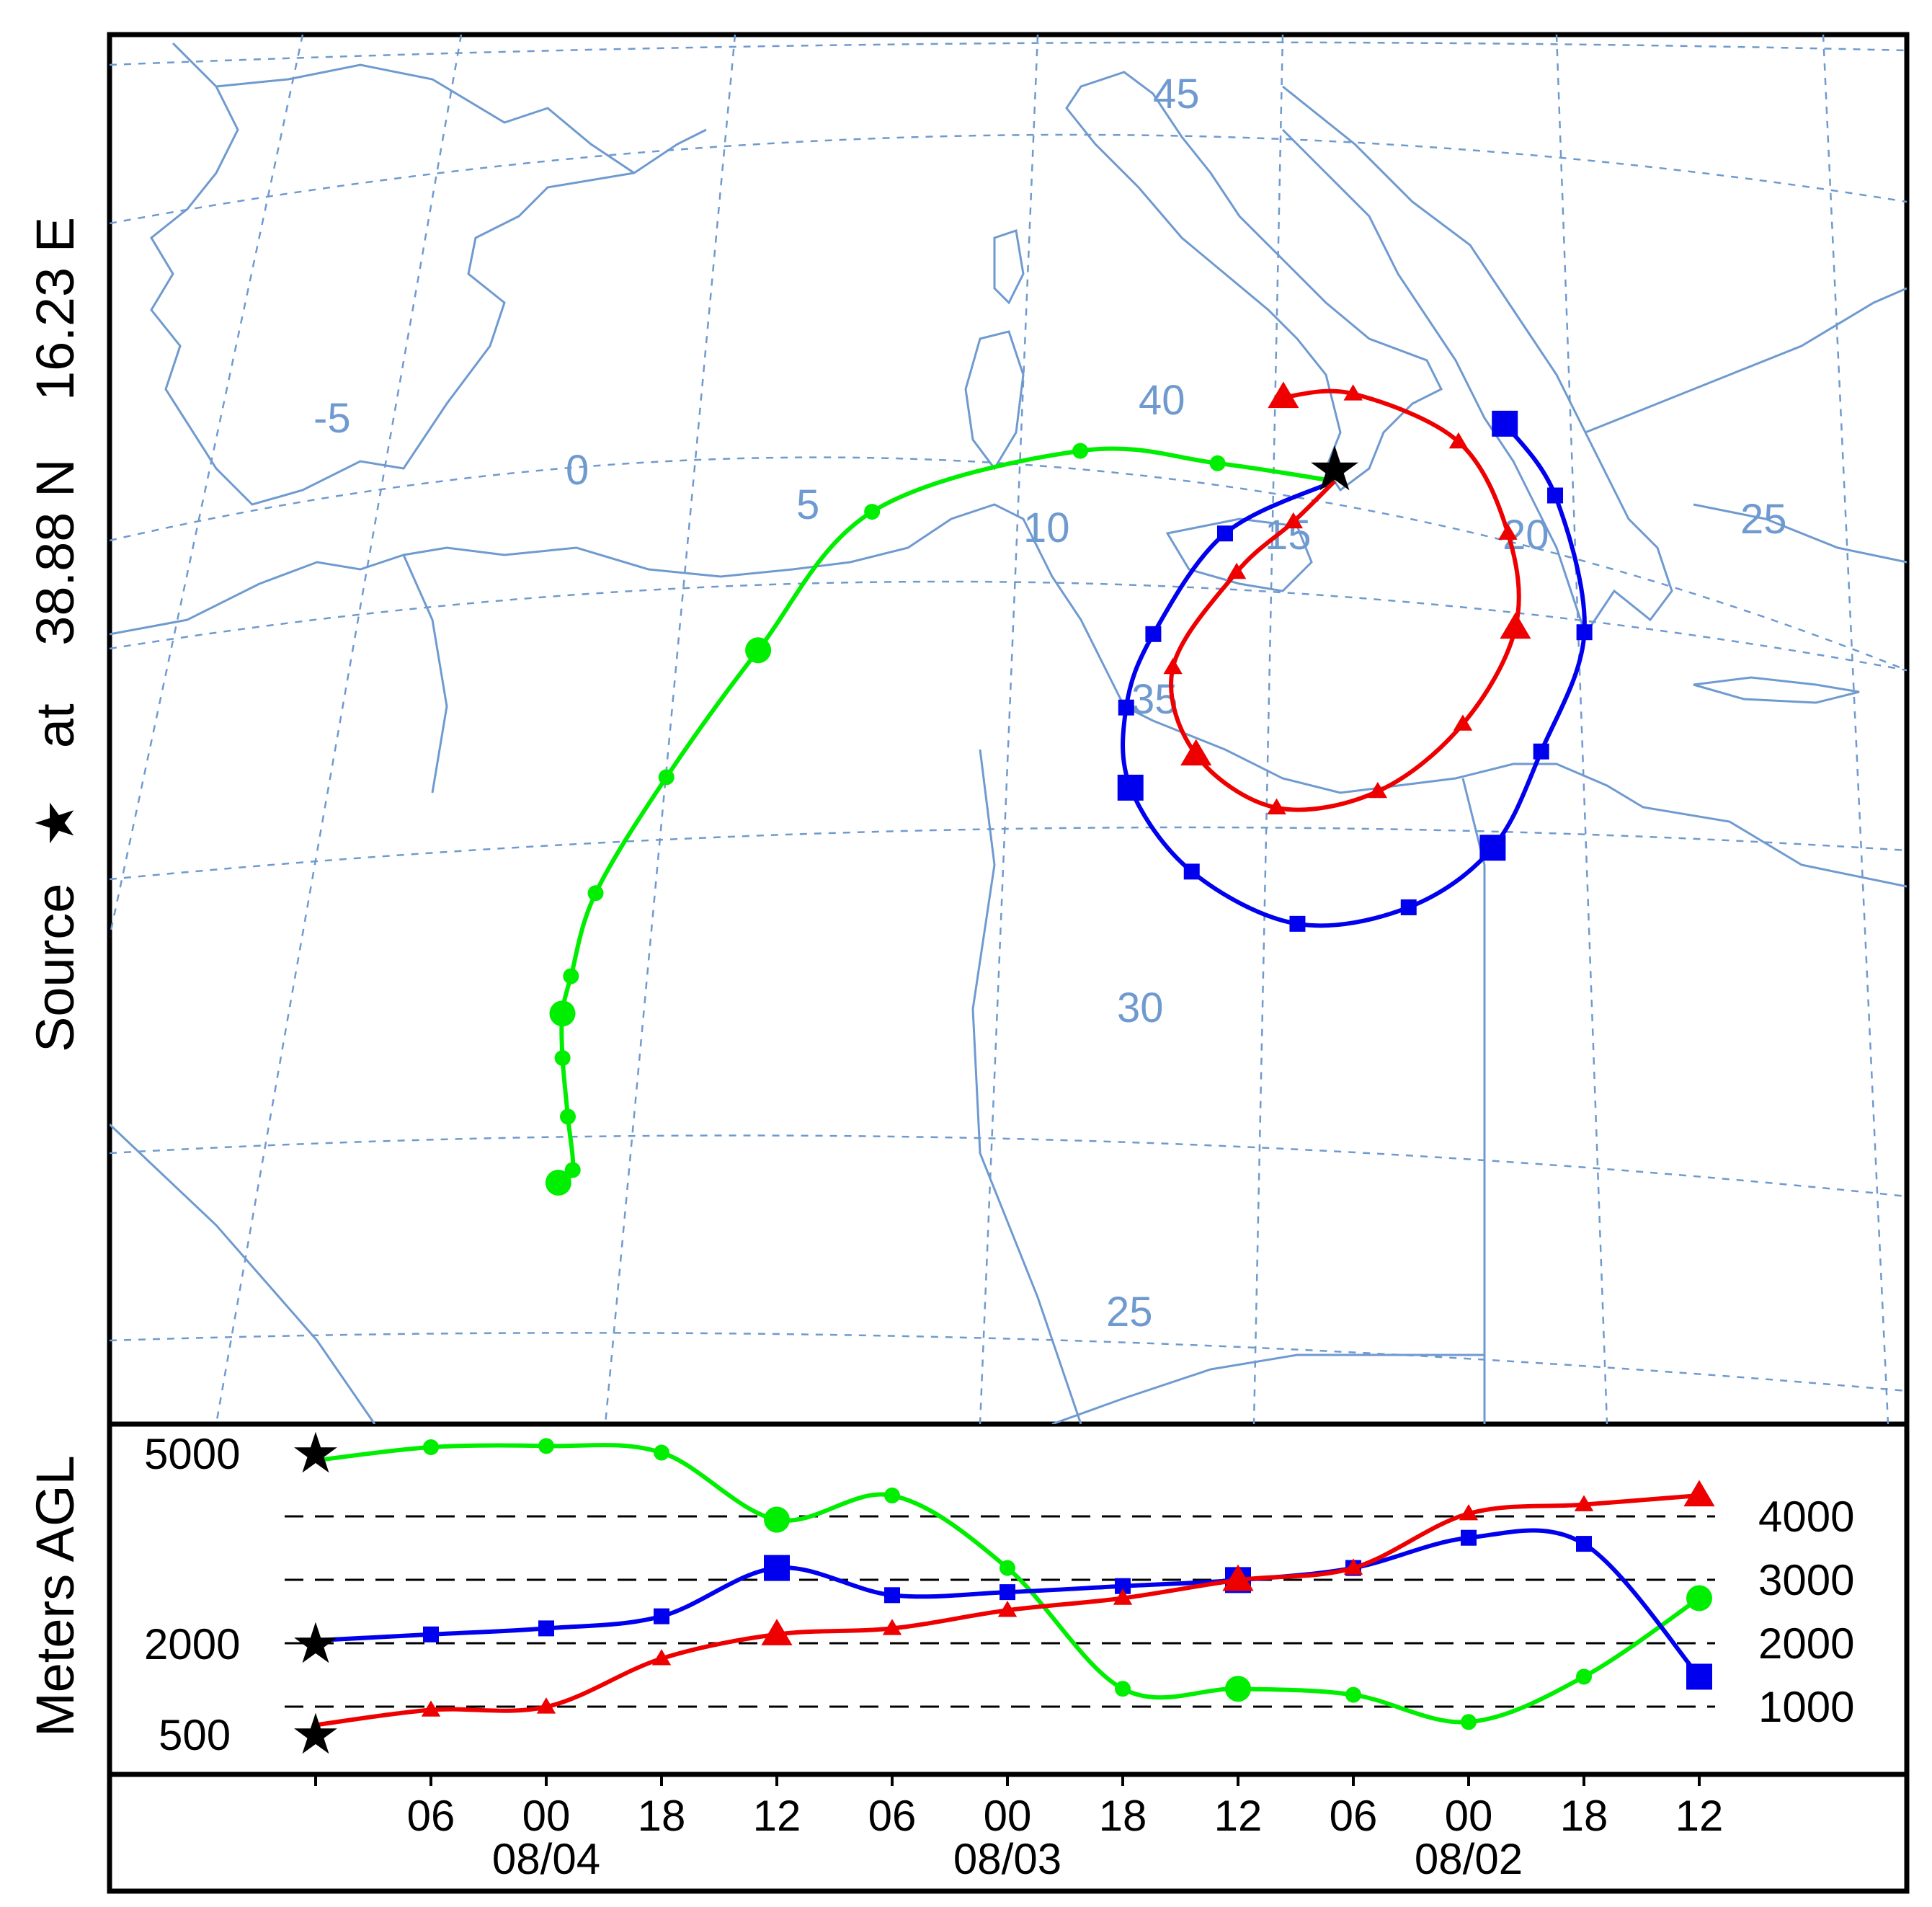 Image resolution: width=1932 pixels, height=1907 pixels. I want to click on left-tick-label: 5000, so click(192, 1454).